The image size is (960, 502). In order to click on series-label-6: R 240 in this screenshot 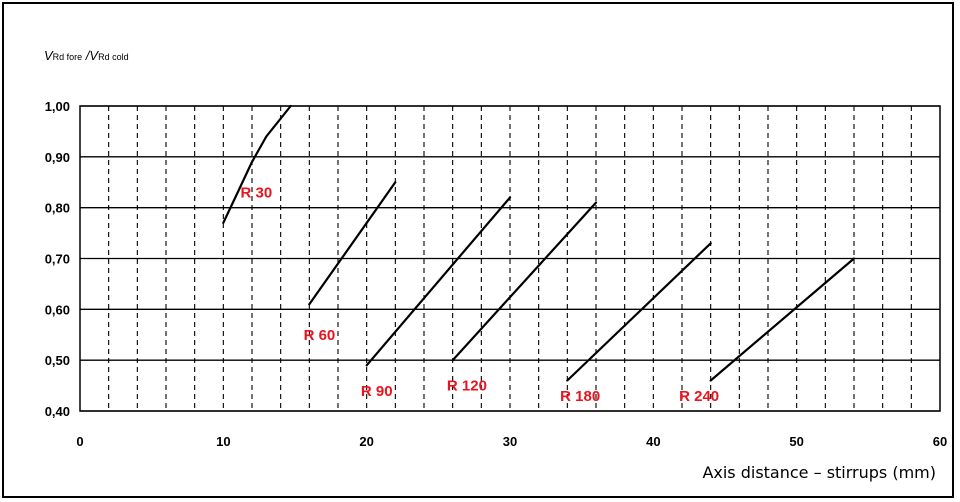, I will do `click(699, 396)`.